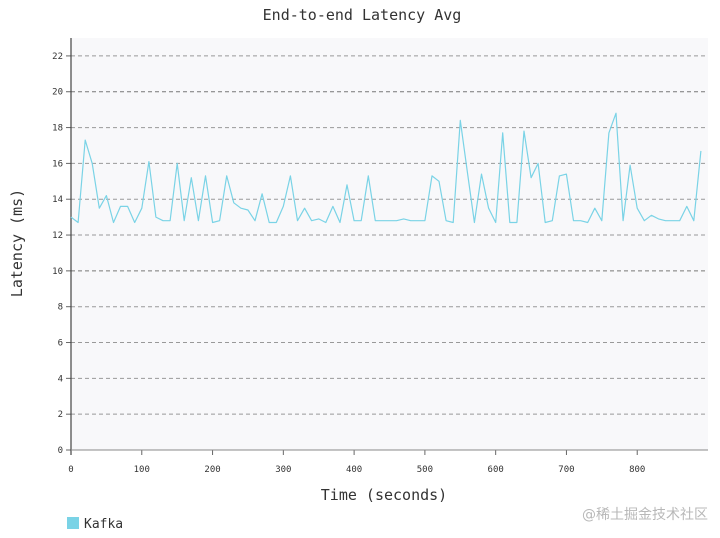  What do you see at coordinates (60, 415) in the screenshot?
I see `y-tick-label: 2` at bounding box center [60, 415].